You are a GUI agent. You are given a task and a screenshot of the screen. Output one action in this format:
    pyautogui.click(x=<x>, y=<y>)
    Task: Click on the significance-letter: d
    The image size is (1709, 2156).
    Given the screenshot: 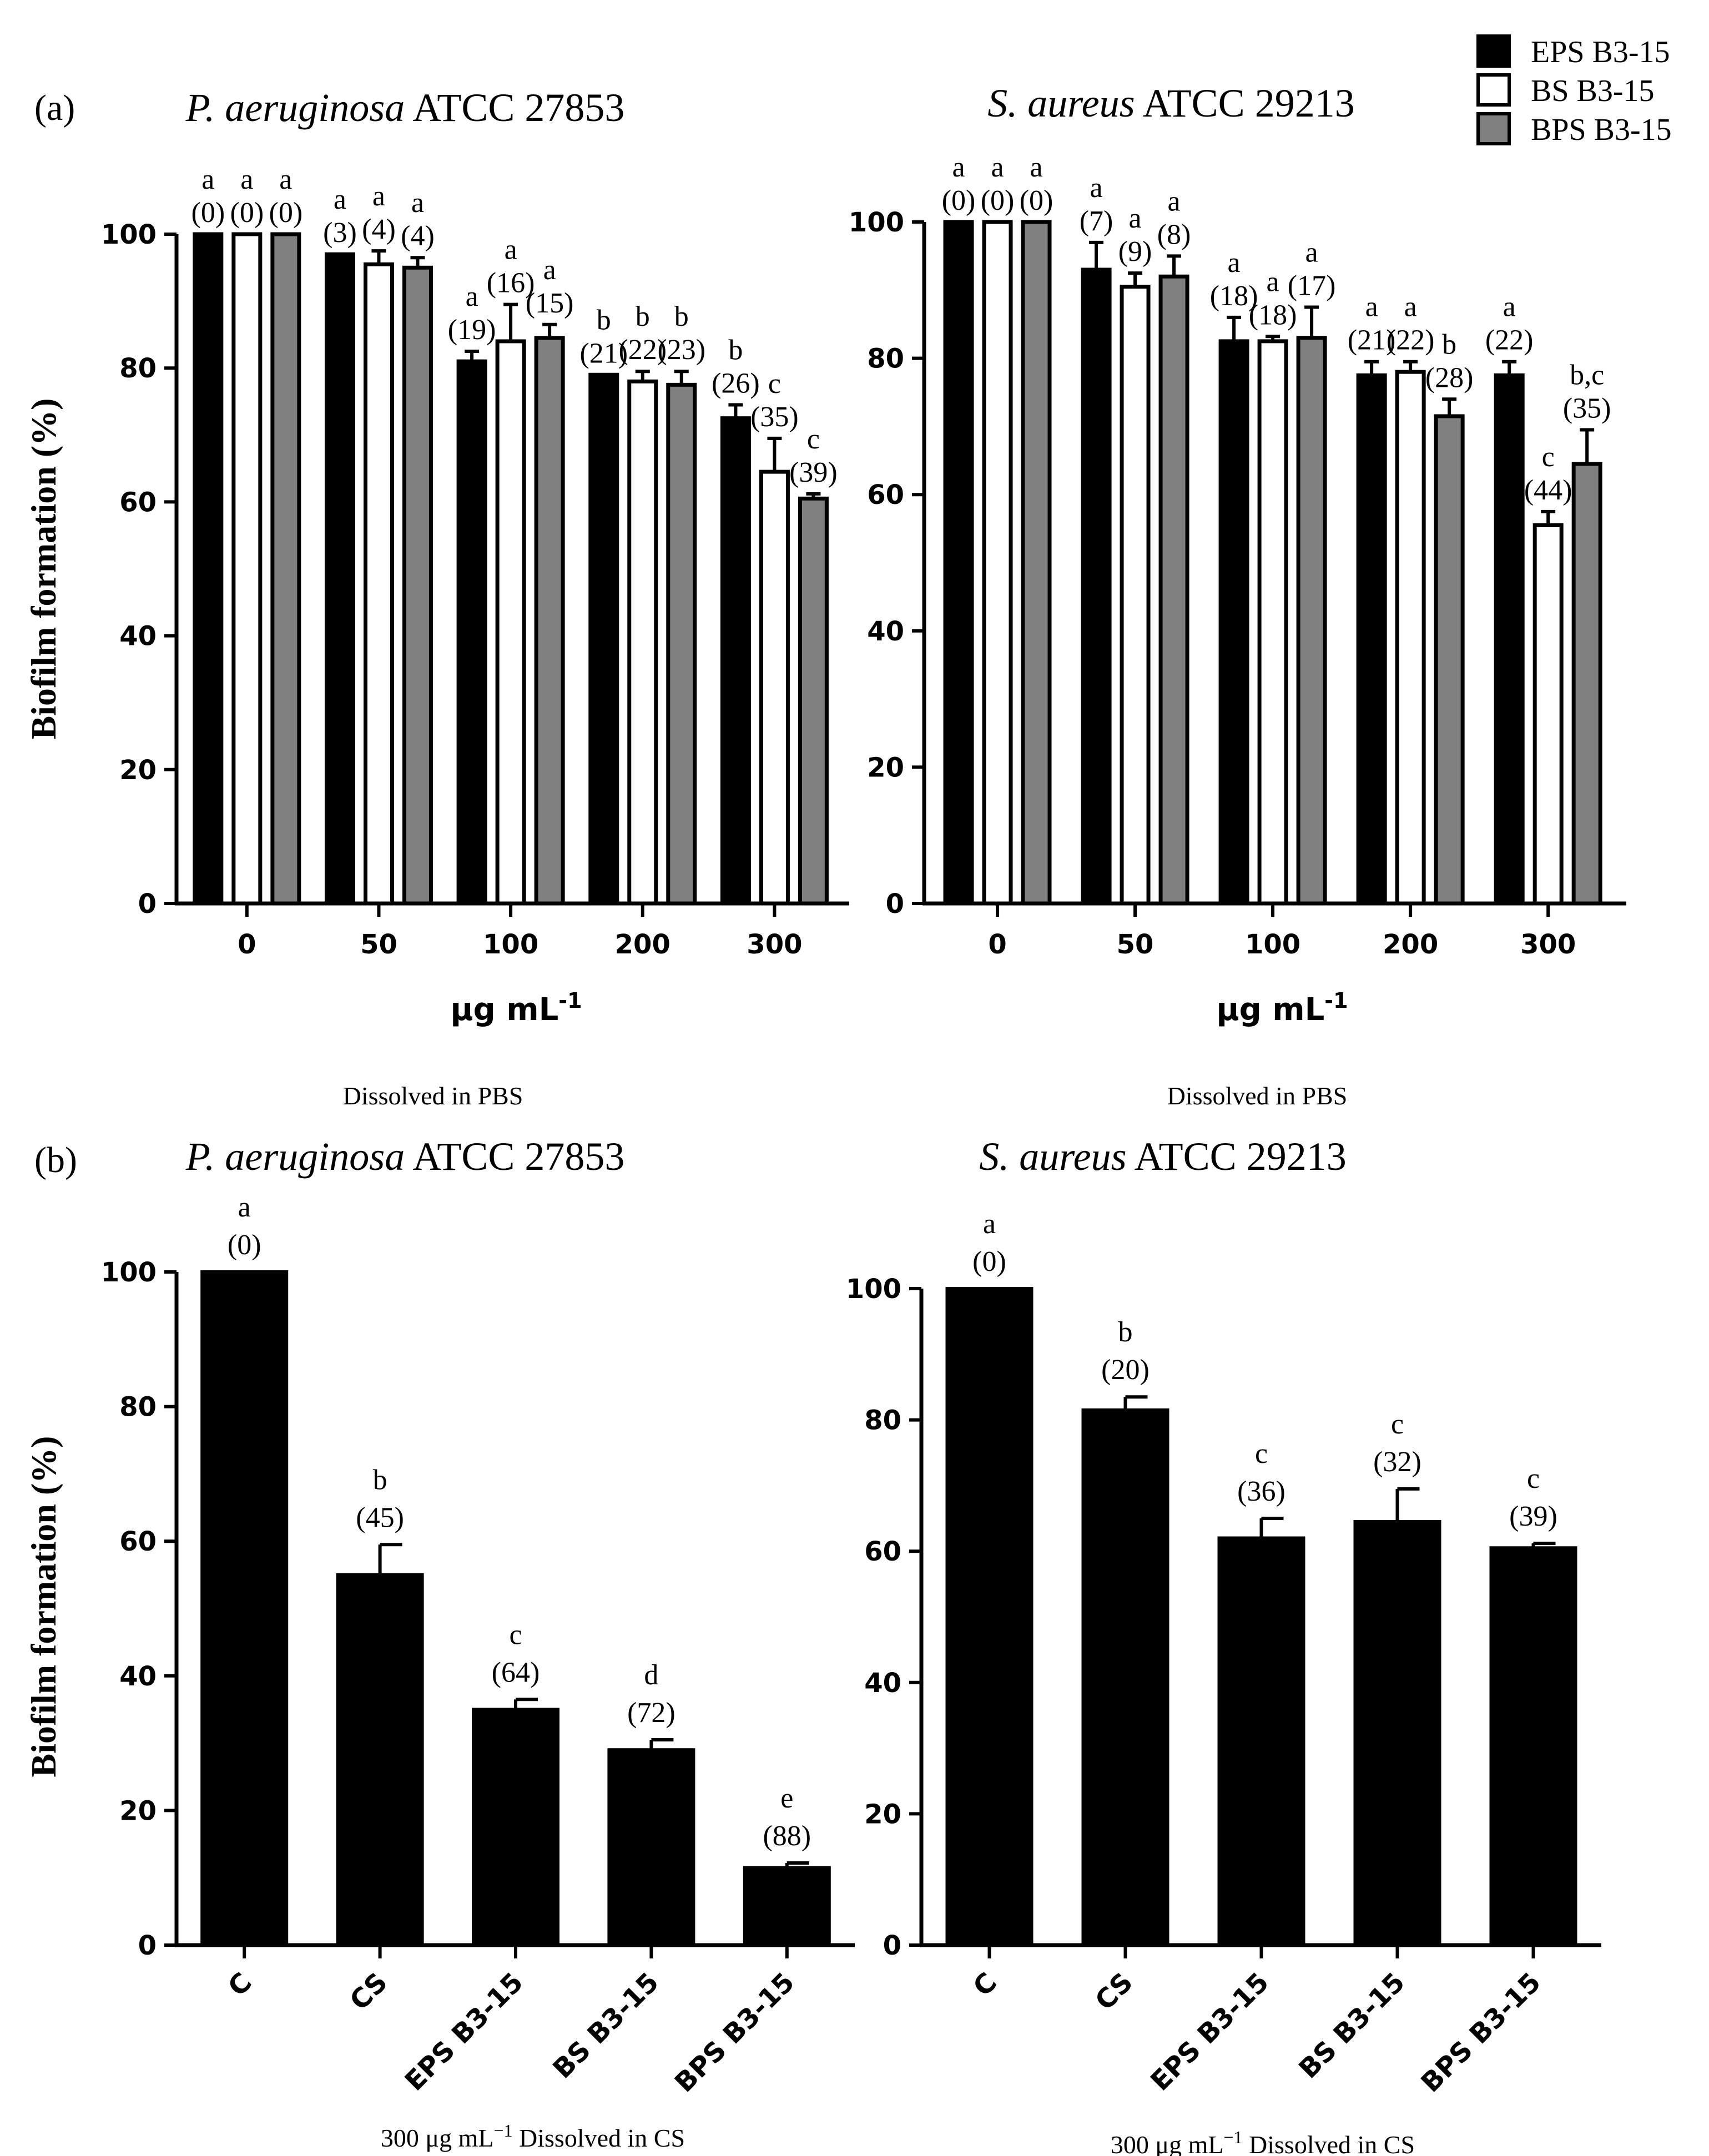 What is the action you would take?
    pyautogui.click(x=651, y=1675)
    